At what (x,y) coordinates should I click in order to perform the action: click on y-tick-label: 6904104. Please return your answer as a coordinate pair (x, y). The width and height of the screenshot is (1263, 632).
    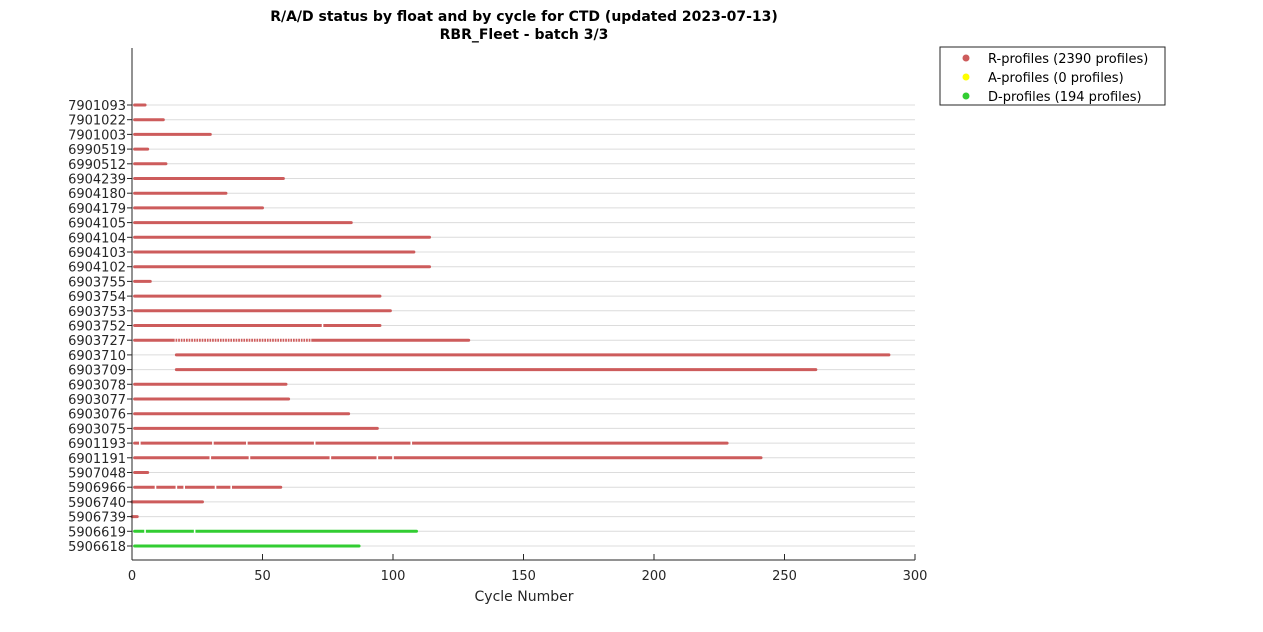
    Looking at the image, I should click on (97, 238).